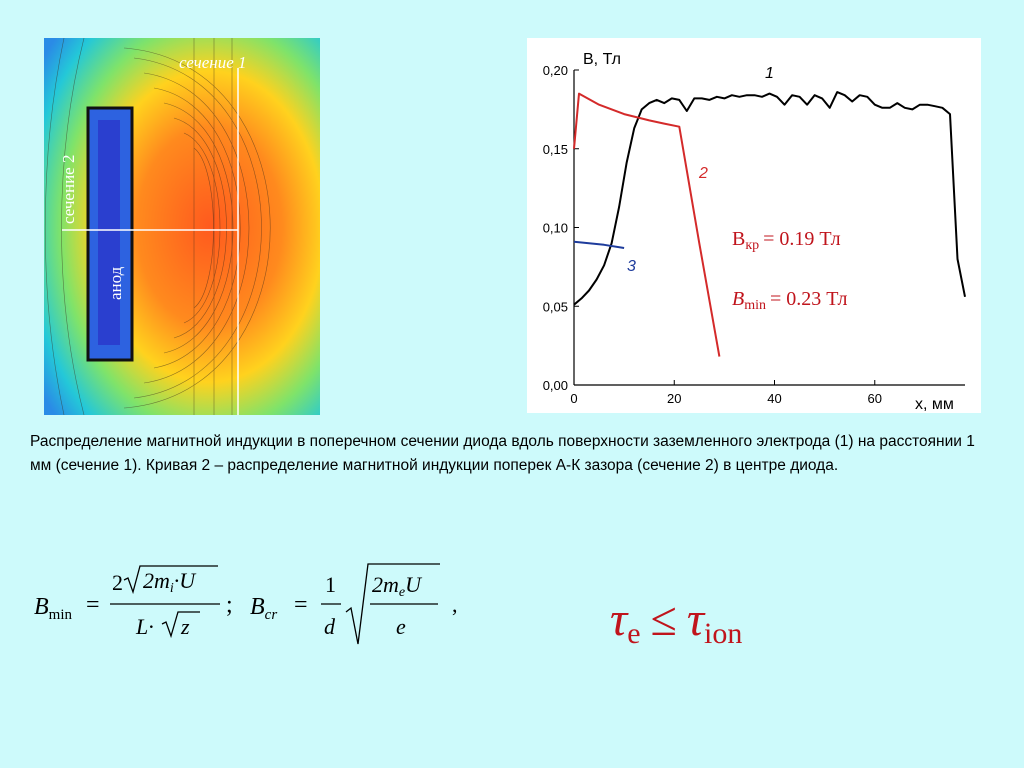  I want to click on bcr-lhs-subscript: cr, so click(271, 615).